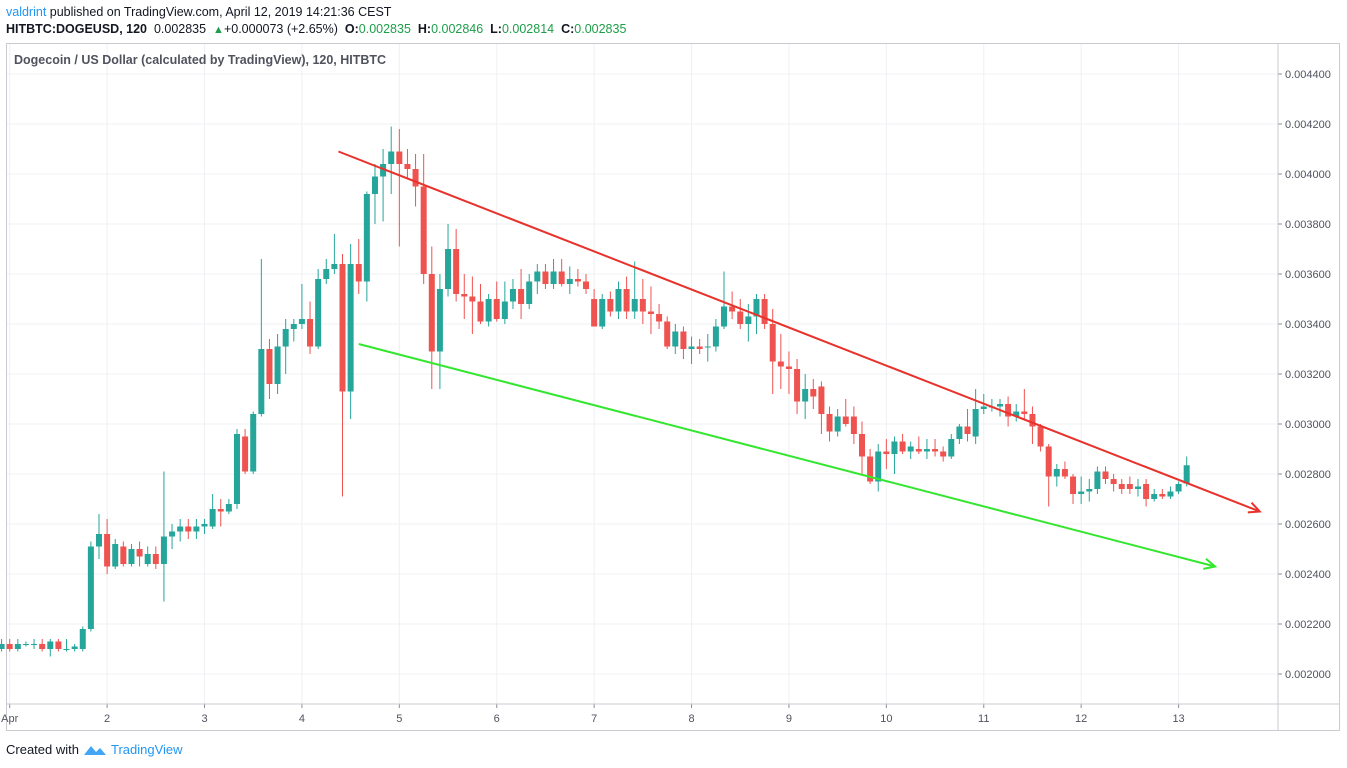 This screenshot has height=768, width=1347. Describe the element at coordinates (594, 719) in the screenshot. I see `x-tick-label: 7` at that location.